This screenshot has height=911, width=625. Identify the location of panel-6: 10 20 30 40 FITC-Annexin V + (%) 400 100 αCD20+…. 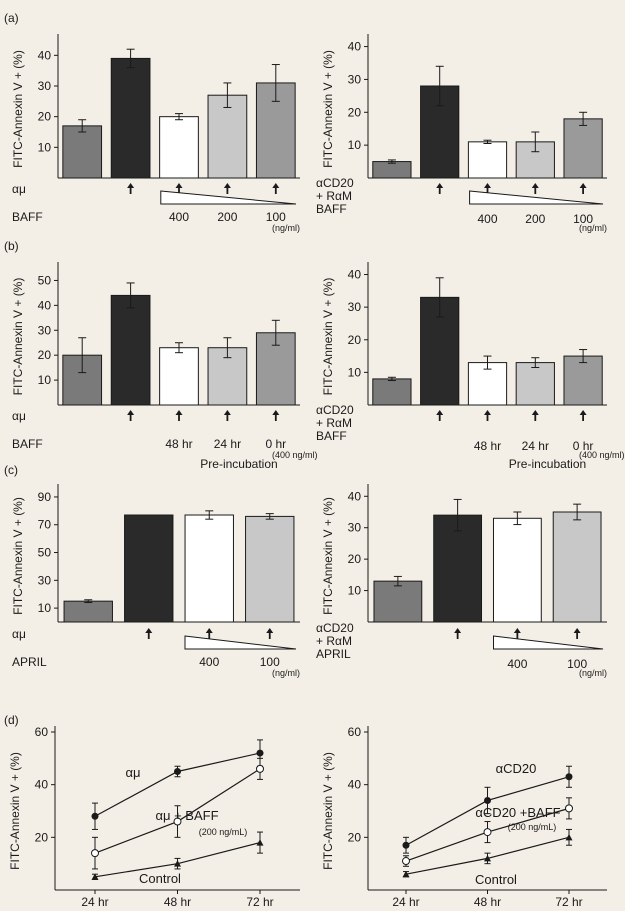
(461, 581).